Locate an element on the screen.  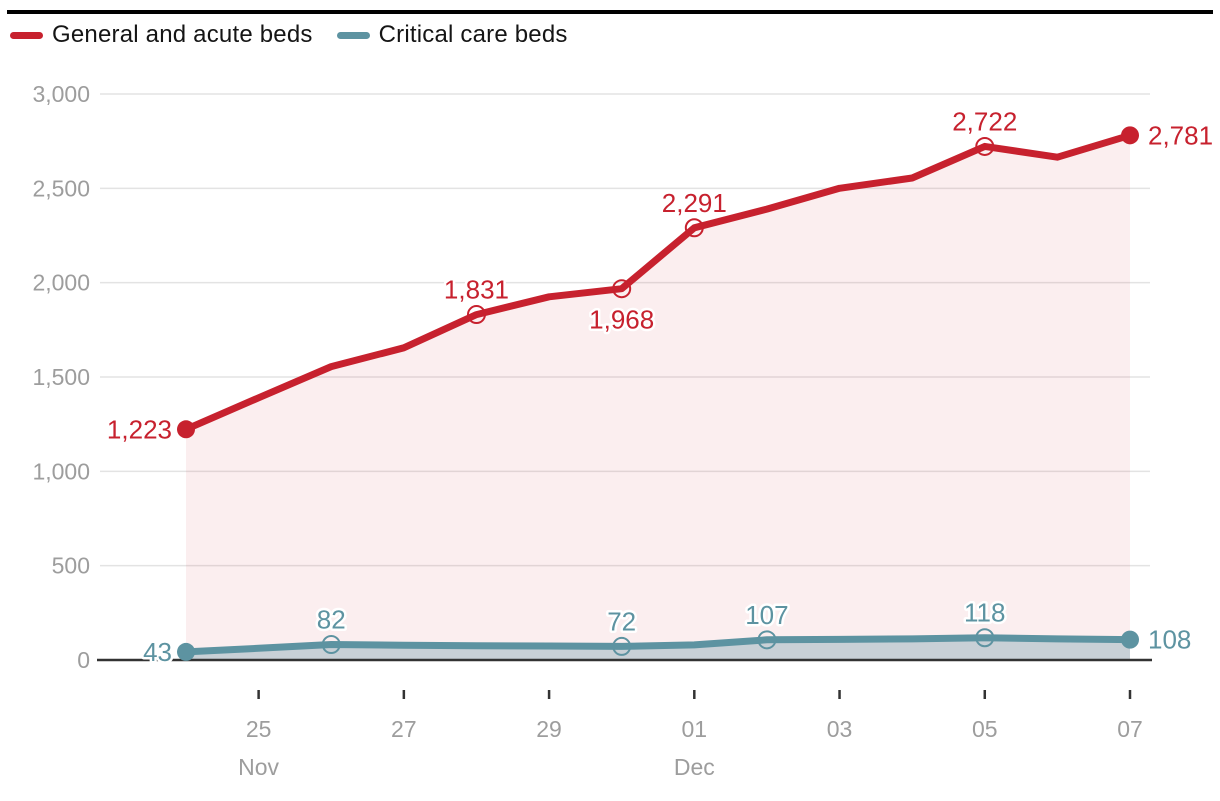
x-axis-label-07: 07 is located at coordinates (1130, 729).